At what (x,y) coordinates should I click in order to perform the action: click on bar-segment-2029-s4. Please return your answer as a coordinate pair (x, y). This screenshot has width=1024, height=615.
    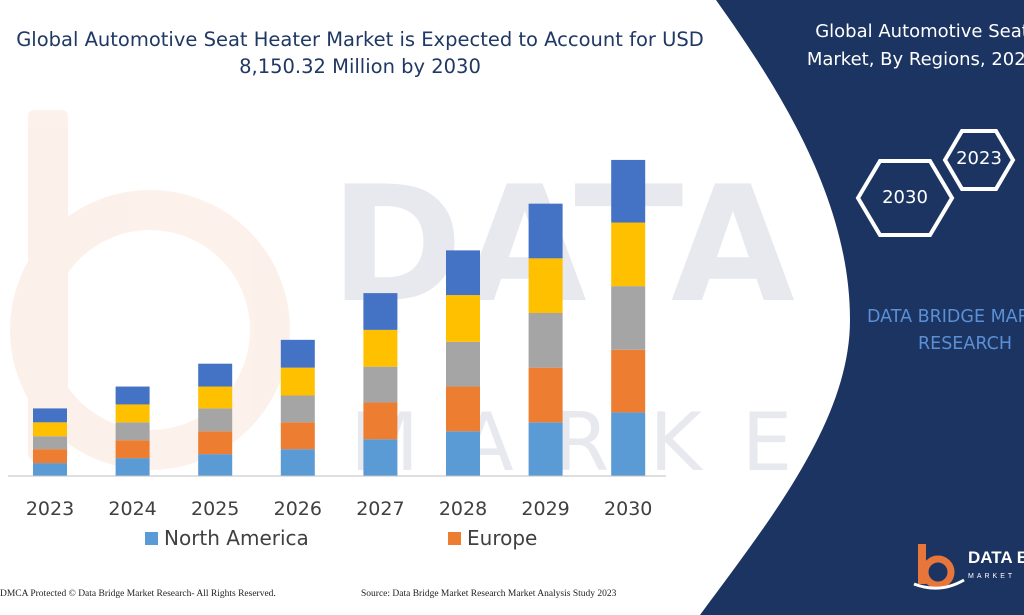
    Looking at the image, I should click on (545, 285).